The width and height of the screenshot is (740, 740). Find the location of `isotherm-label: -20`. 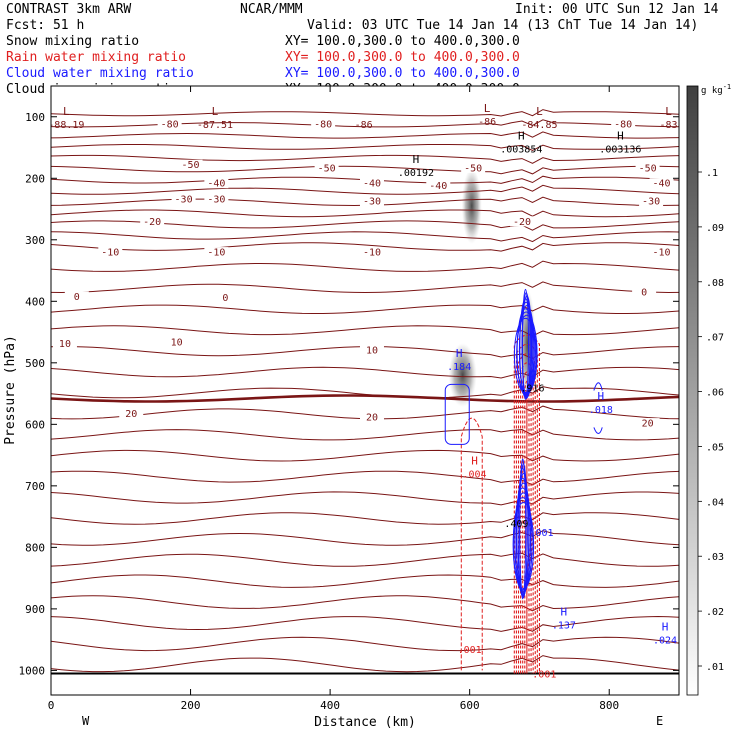

isotherm-label: -20 is located at coordinates (522, 222).